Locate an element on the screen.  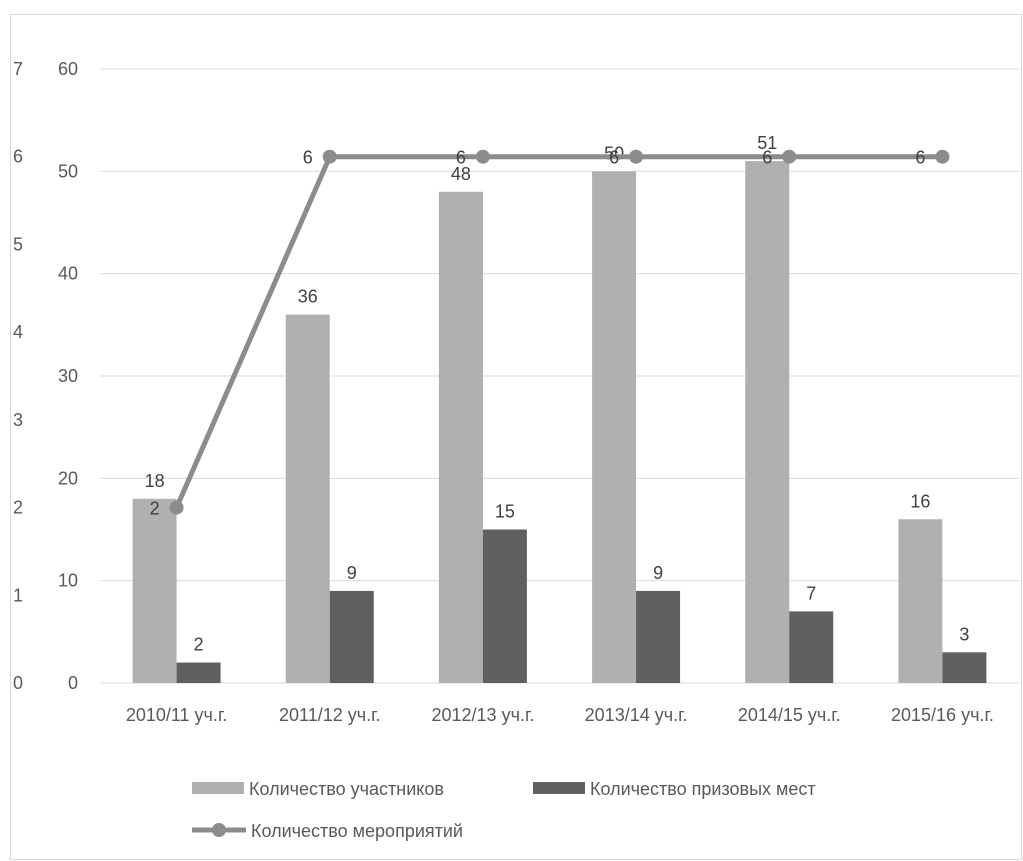
secondary-axis-tick: 0 is located at coordinates (18, 683).